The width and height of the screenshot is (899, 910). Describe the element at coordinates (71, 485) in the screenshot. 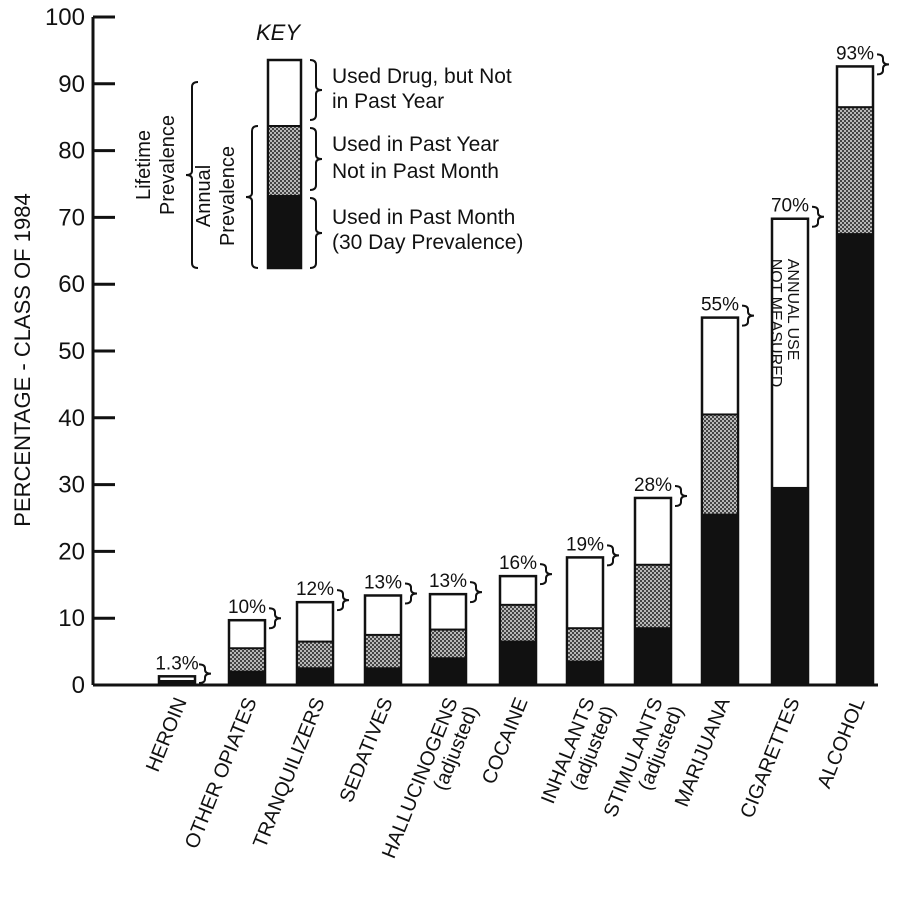

I see `y-tick-label: 30` at that location.